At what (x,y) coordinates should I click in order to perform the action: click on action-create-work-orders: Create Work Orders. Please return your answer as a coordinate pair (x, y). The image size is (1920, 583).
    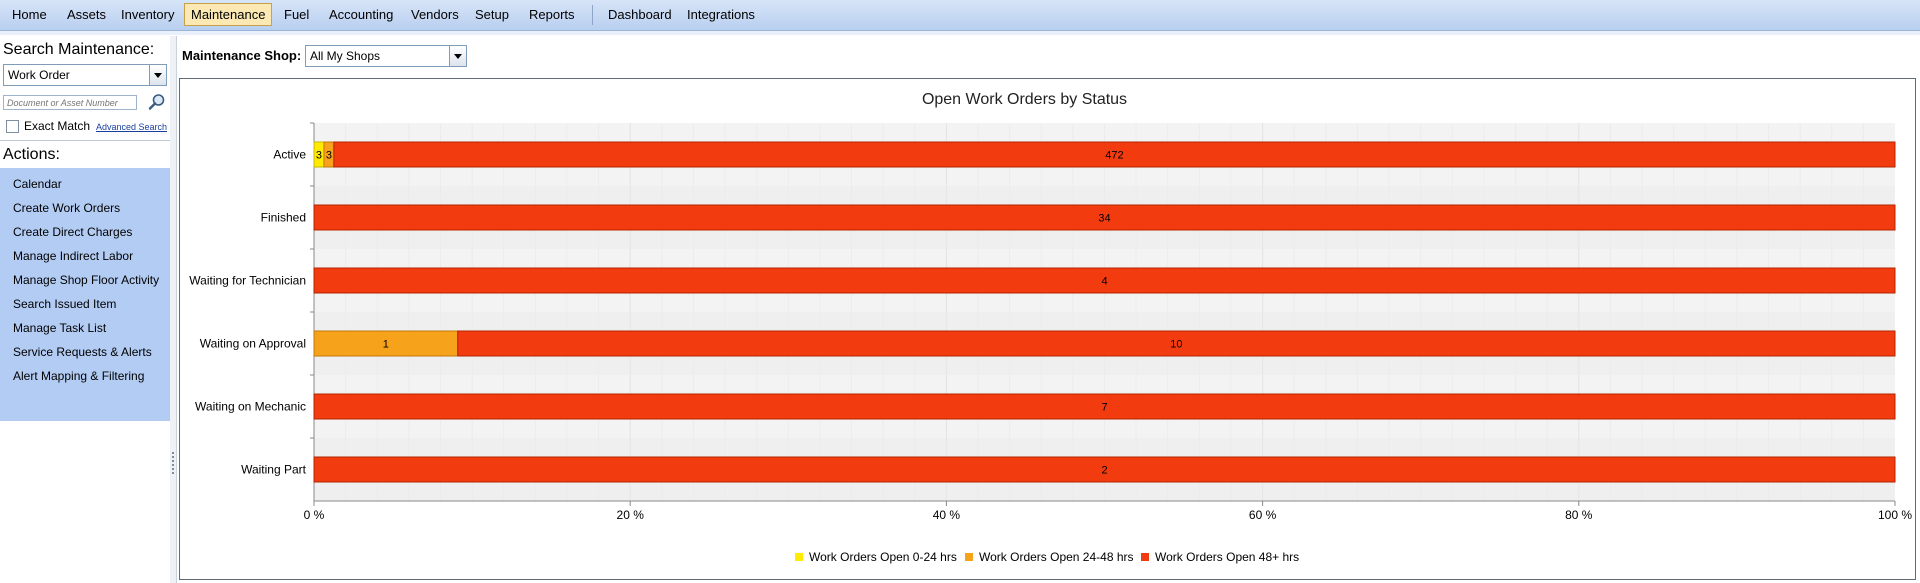
    Looking at the image, I should click on (67, 208).